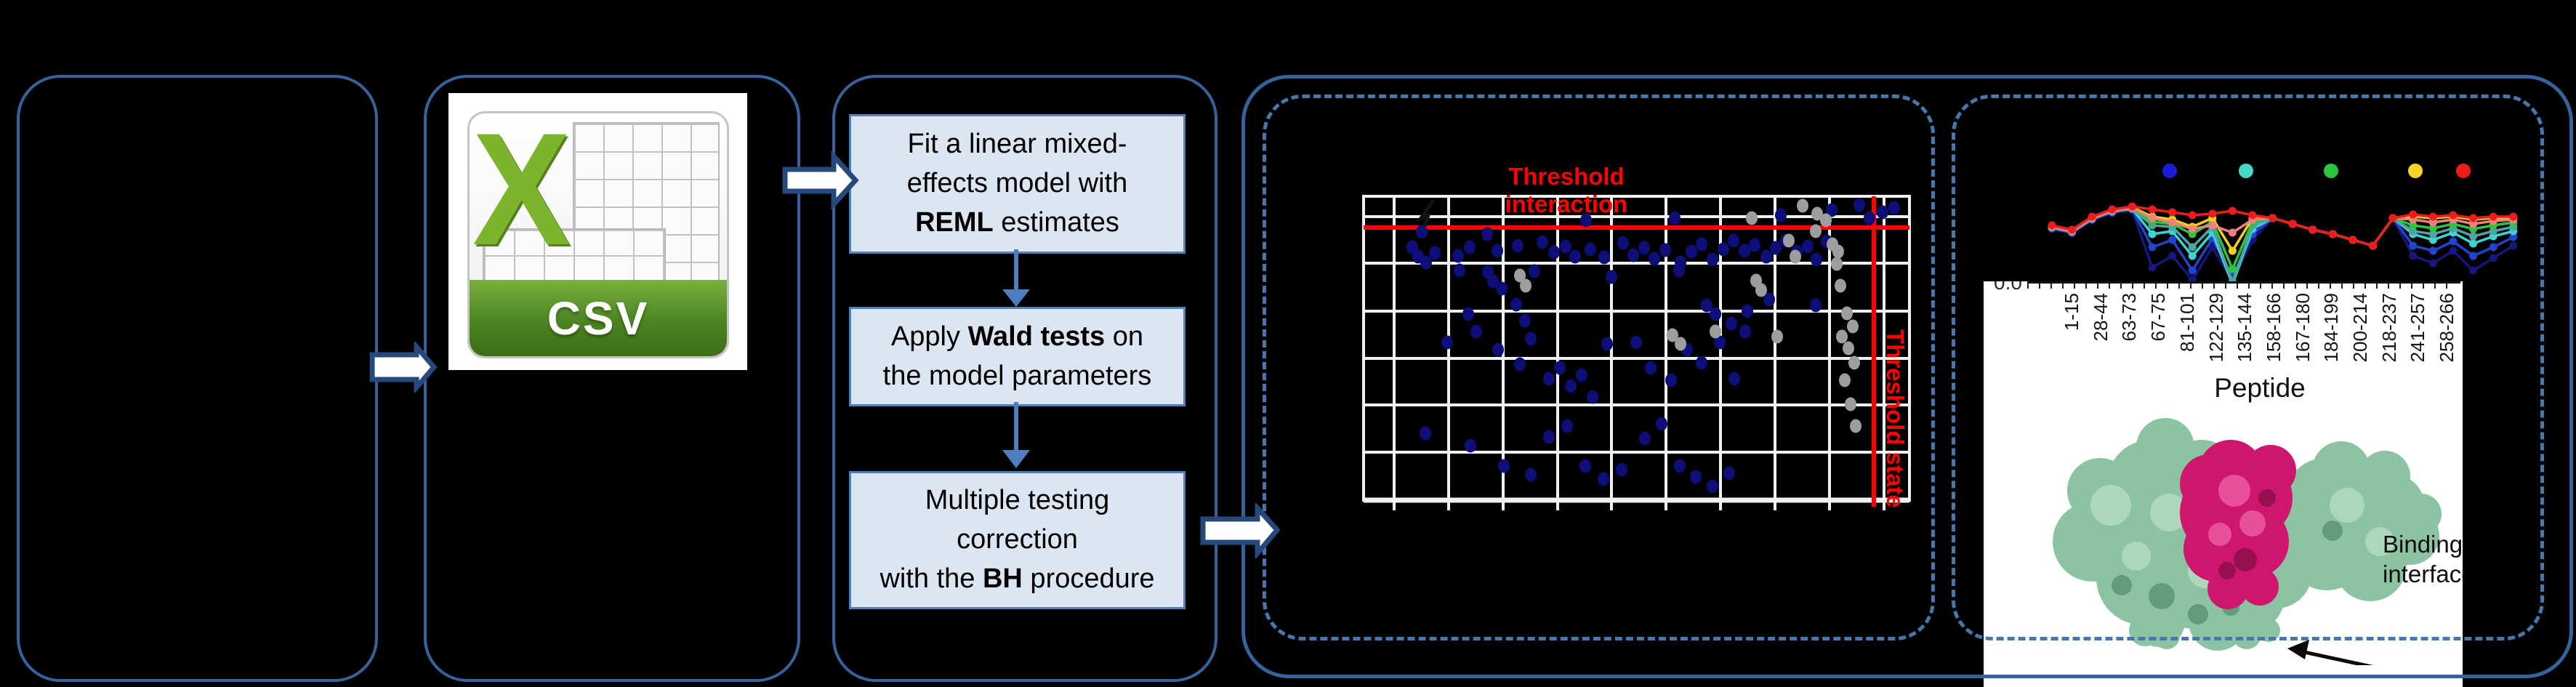 This screenshot has height=687, width=2576. What do you see at coordinates (2283, 226) in the screenshot?
I see `peptide-profile-chart` at bounding box center [2283, 226].